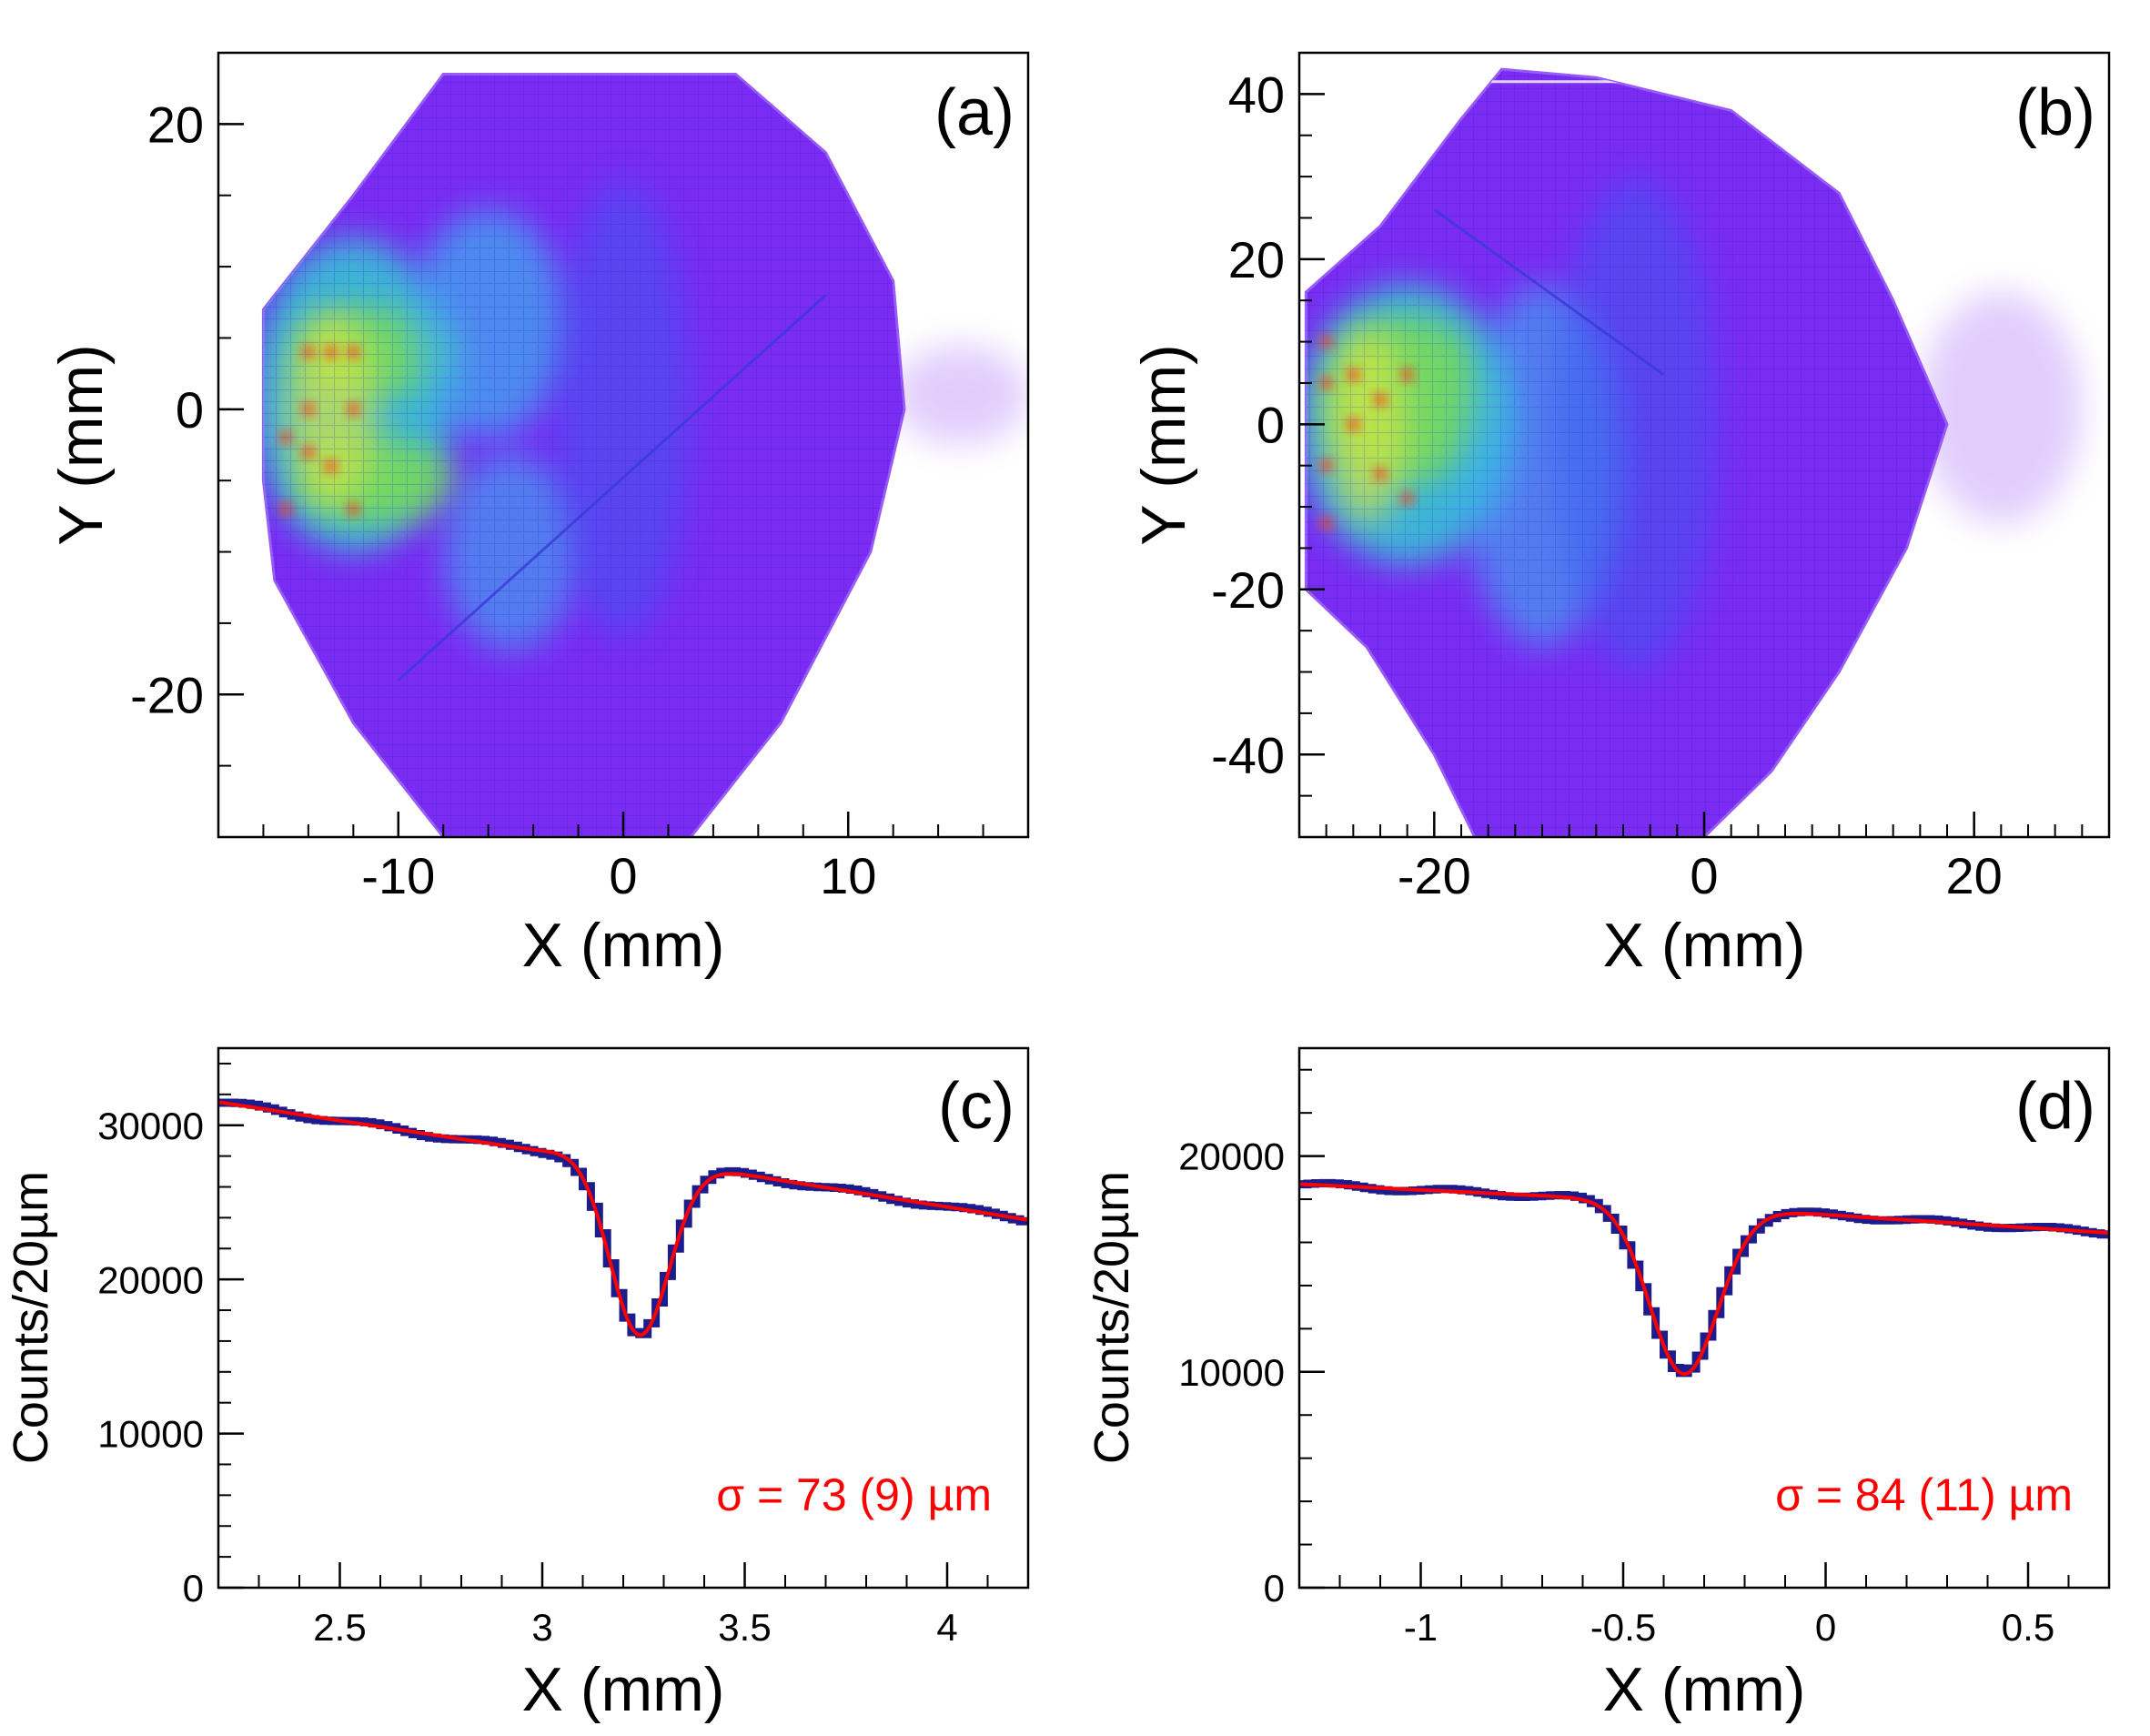 This screenshot has width=2150, height=1736. Describe the element at coordinates (1434, 875) in the screenshot. I see `x-tick-label: -20` at that location.